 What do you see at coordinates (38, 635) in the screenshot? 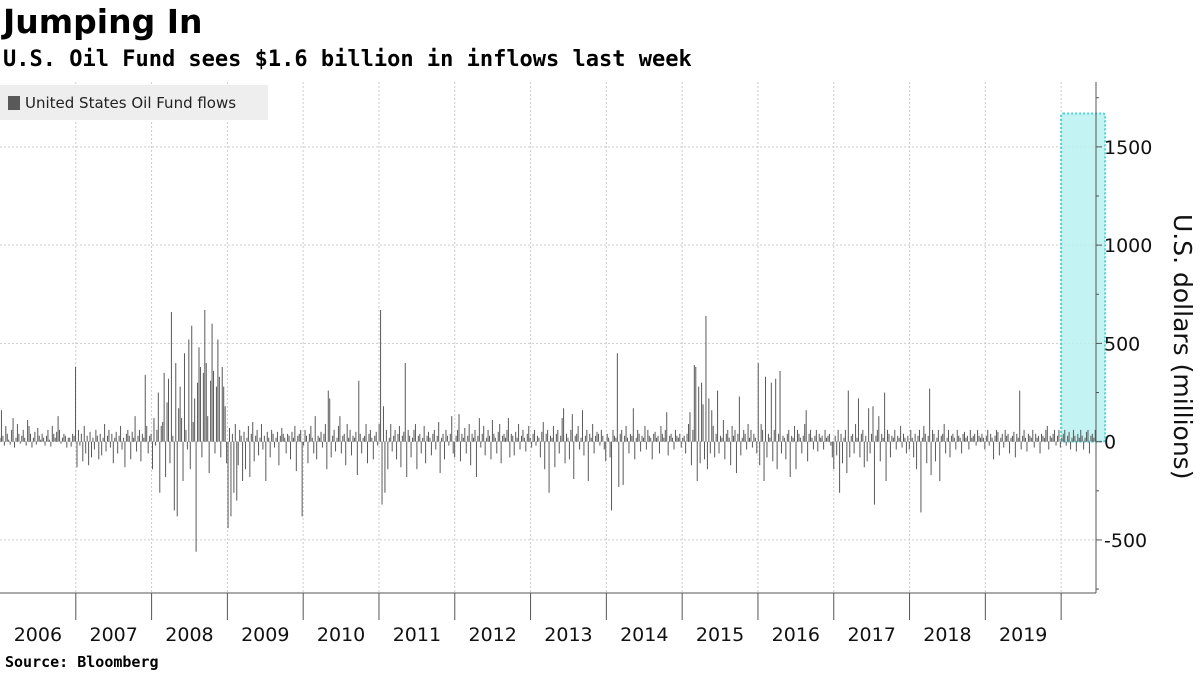
I see `x-tick-label: 2006` at bounding box center [38, 635].